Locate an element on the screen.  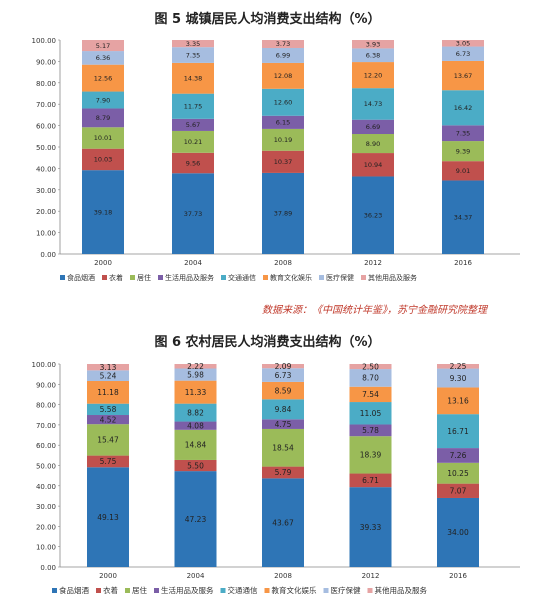
data-label: 18.54 is located at coordinates (283, 448).